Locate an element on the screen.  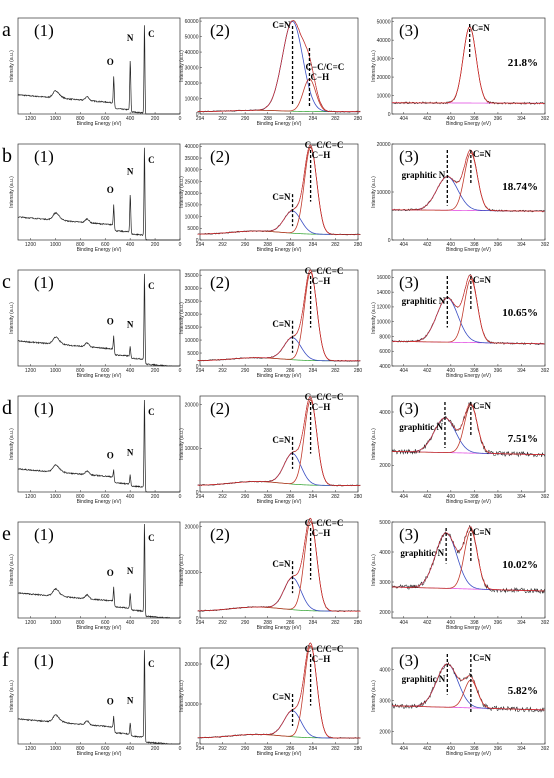
c1s-fit-cc is located at coordinates (279, 95).